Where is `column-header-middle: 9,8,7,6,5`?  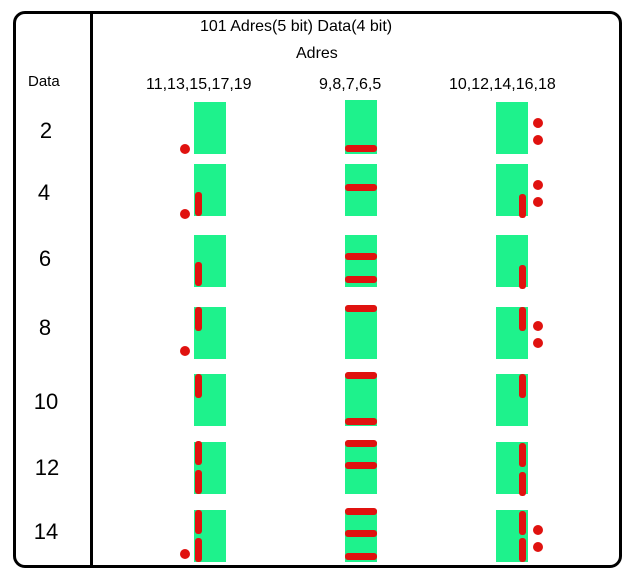 column-header-middle: 9,8,7,6,5 is located at coordinates (350, 84).